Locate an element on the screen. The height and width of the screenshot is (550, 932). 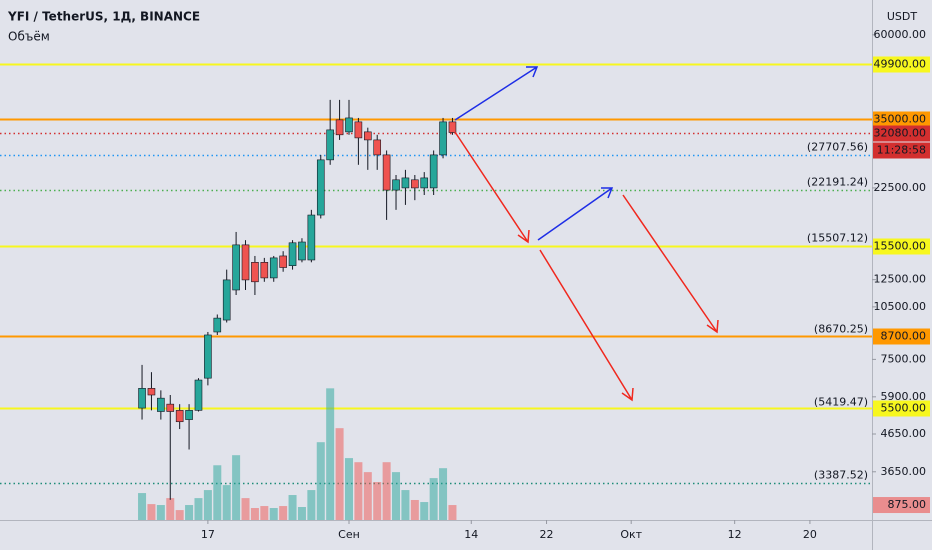
price-label: 35000.00 is located at coordinates (900, 119).